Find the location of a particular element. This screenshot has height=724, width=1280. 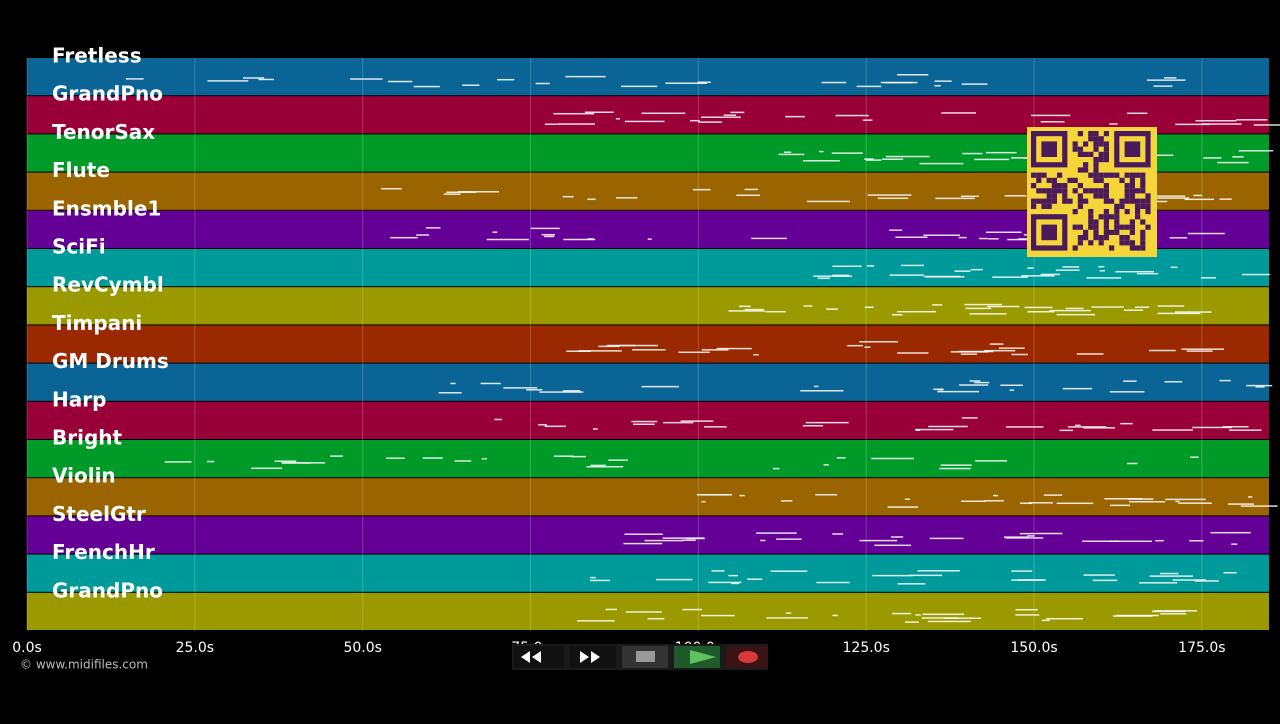

track-label: Fretless is located at coordinates (97, 56).